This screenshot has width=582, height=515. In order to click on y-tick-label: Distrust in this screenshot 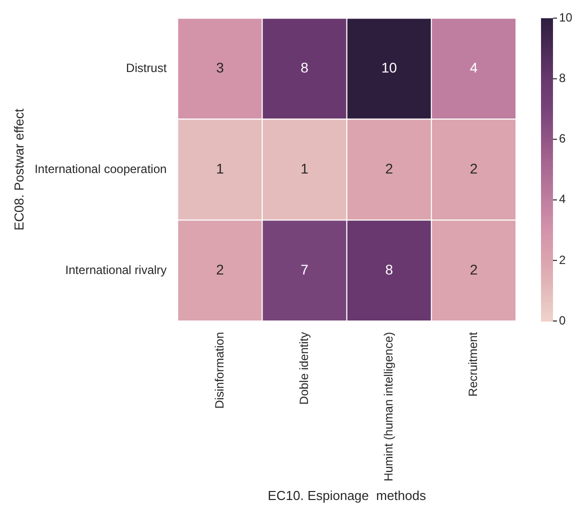, I will do `click(147, 67)`.